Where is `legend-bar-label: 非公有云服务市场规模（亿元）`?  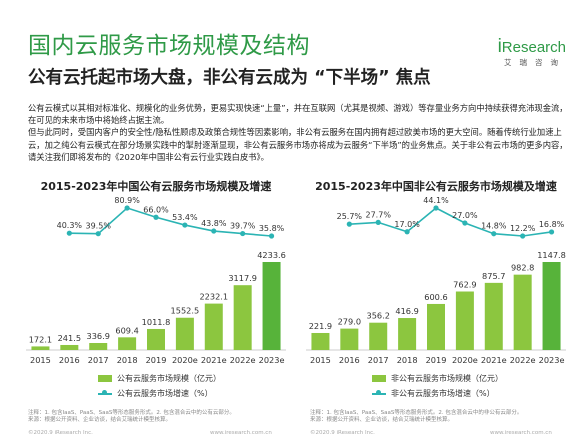 legend-bar-label: 非公有云服务市场规模（亿元） is located at coordinates (447, 378).